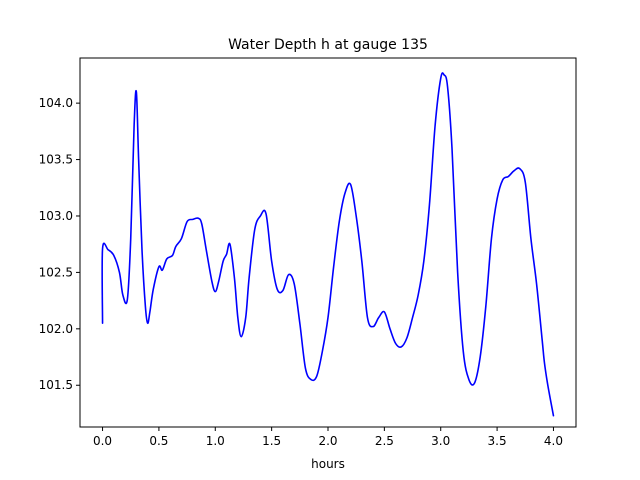  I want to click on x-axis-label: hours, so click(328, 464).